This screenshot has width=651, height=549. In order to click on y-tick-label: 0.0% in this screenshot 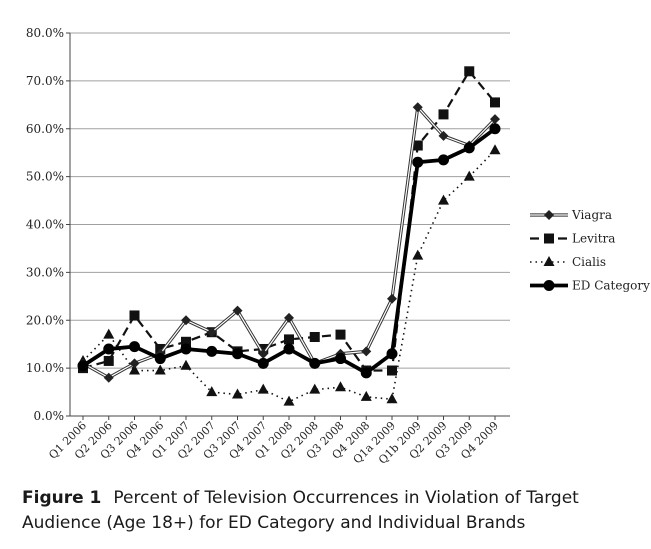, I will do `click(49, 416)`.